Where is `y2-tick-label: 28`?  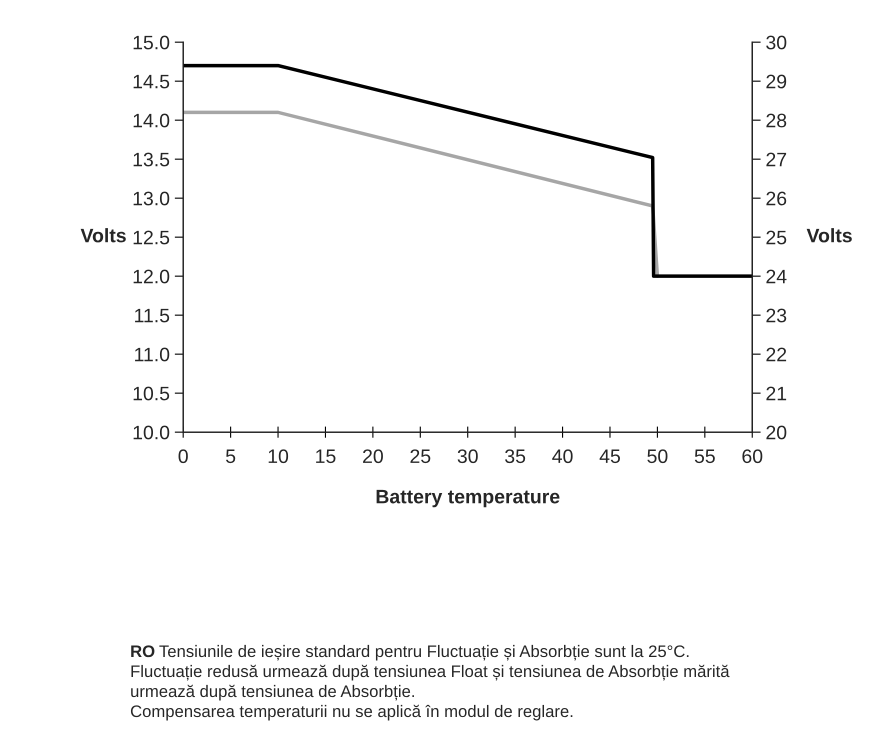 y2-tick-label: 28 is located at coordinates (776, 121).